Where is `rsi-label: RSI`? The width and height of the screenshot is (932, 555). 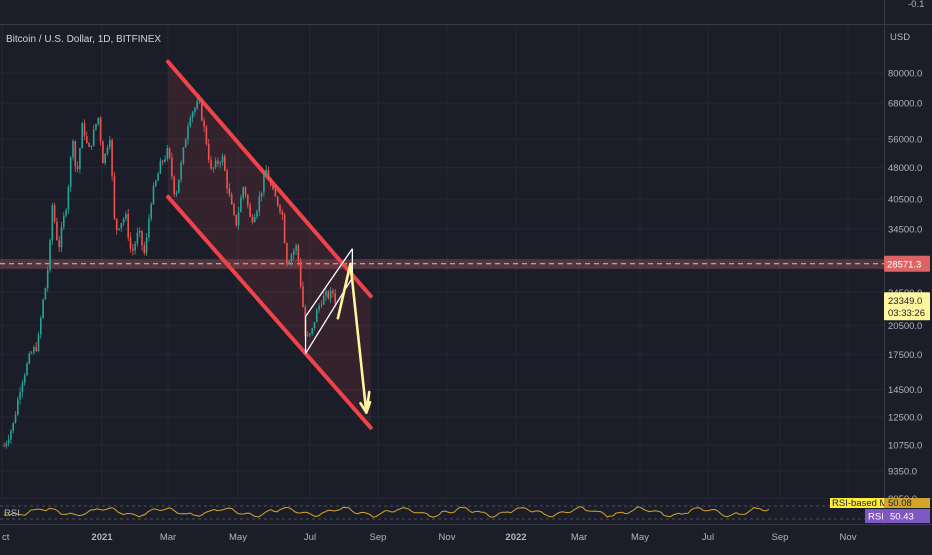 rsi-label: RSI is located at coordinates (876, 517).